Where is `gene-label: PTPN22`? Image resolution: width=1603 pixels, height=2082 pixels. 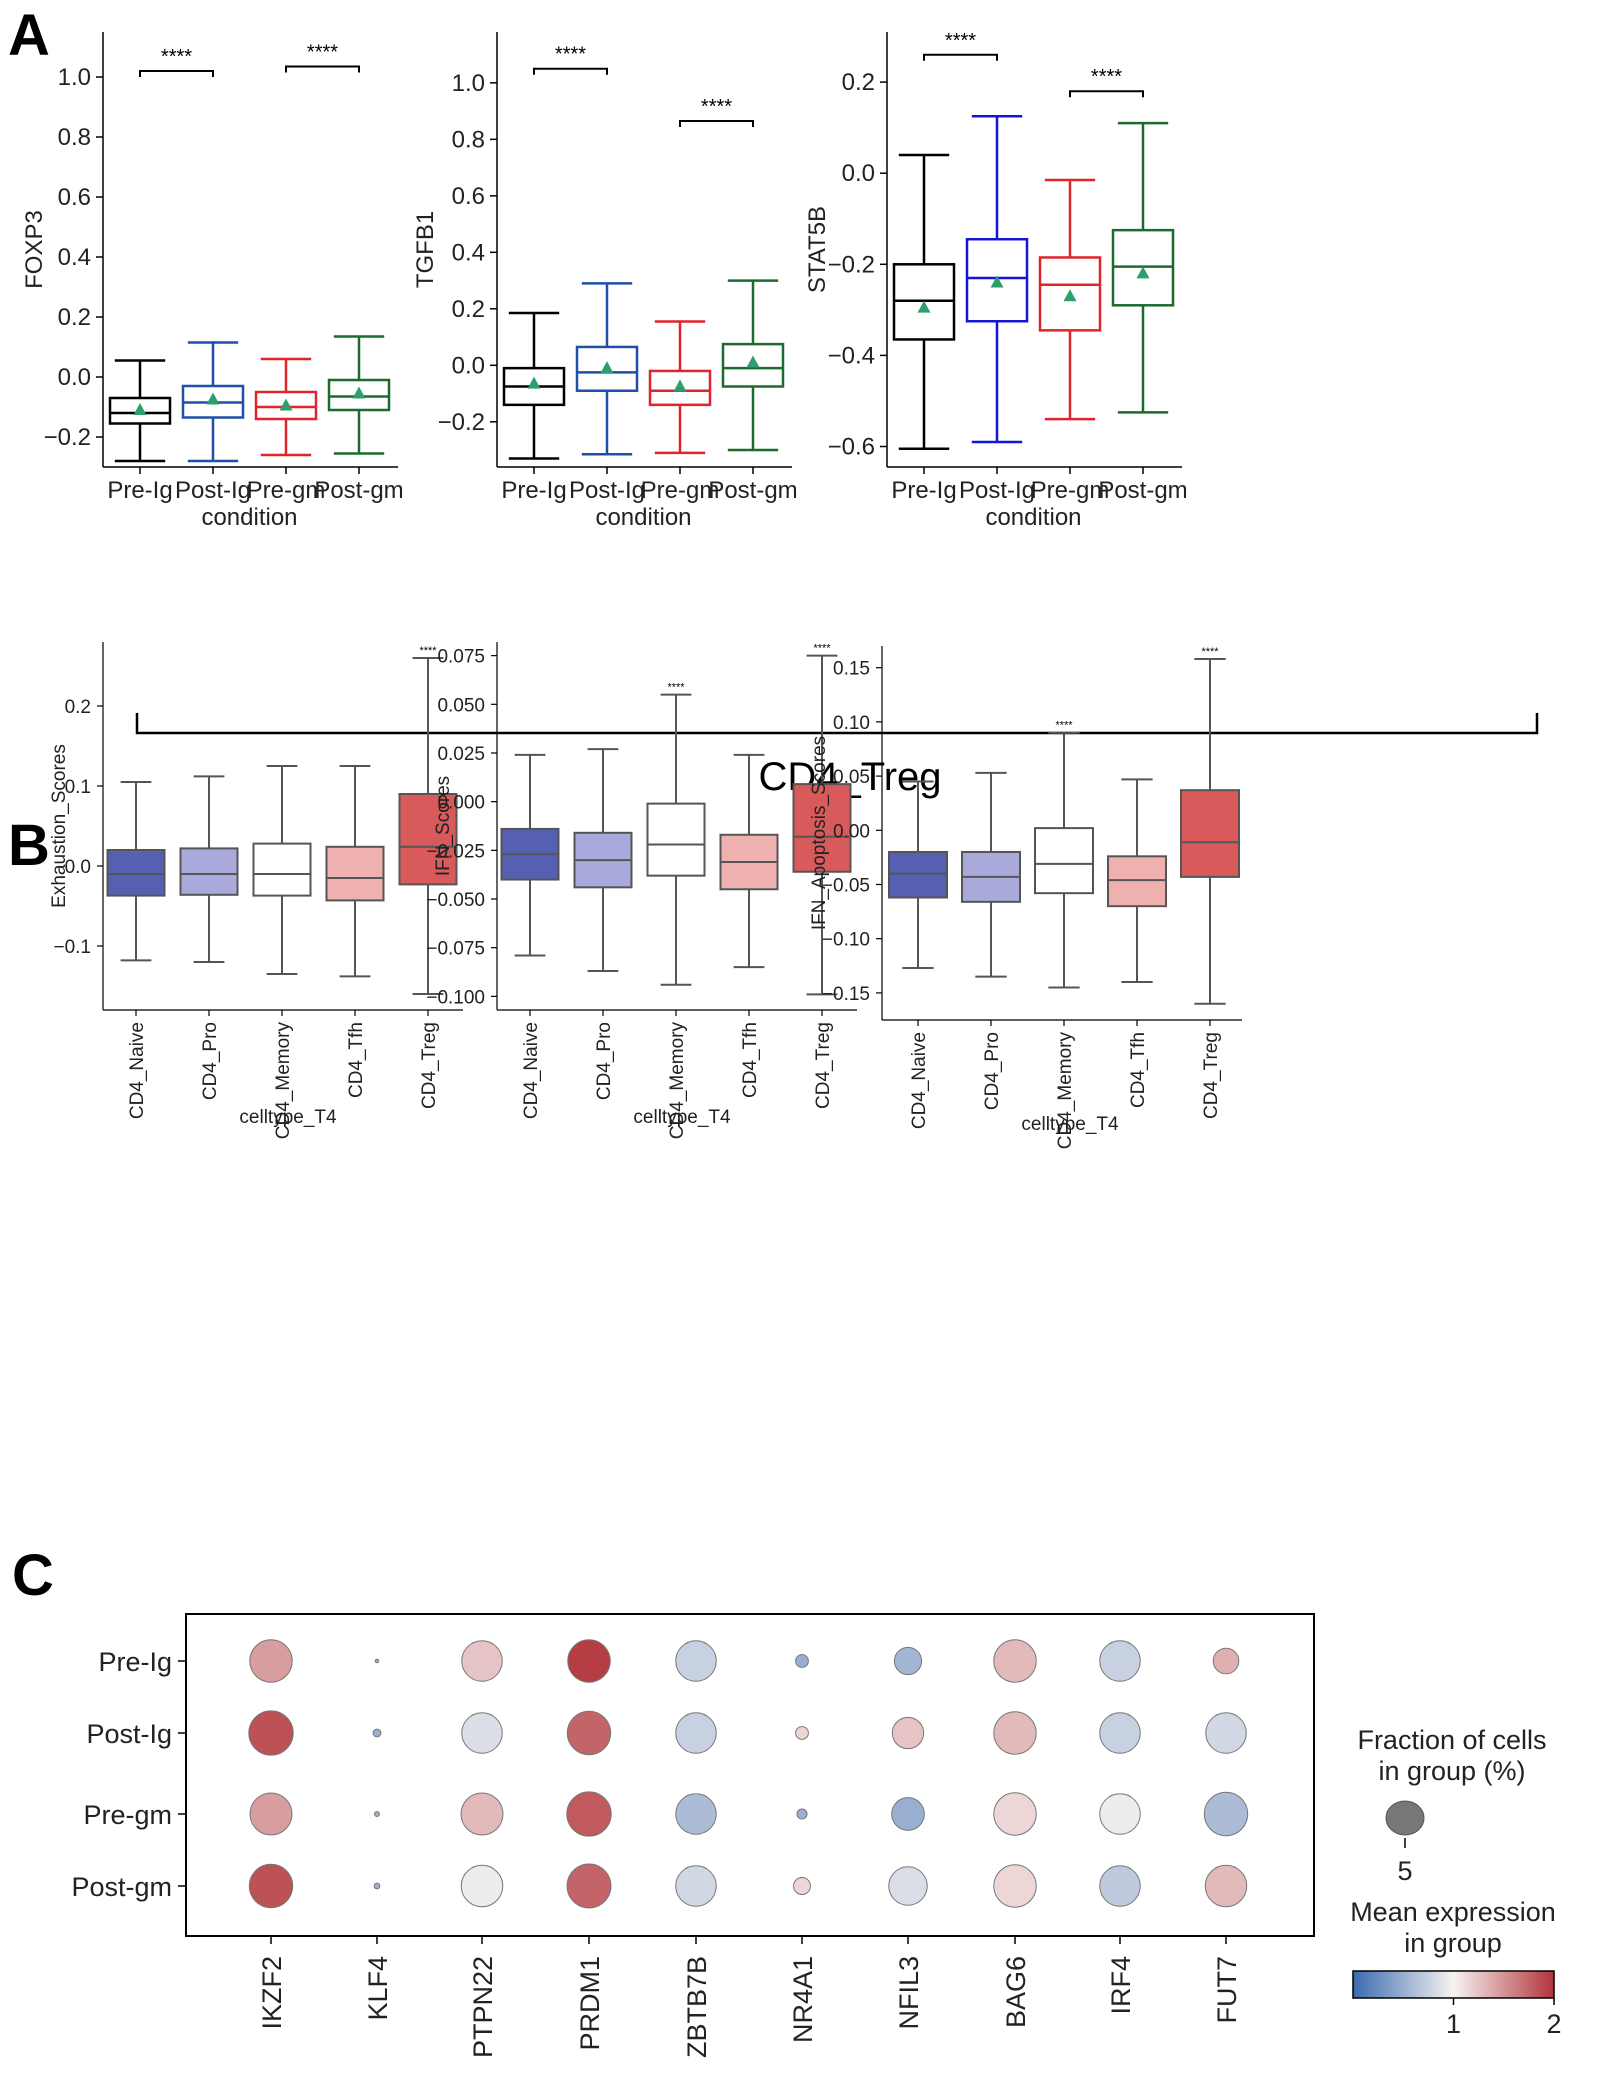
gene-label: PTPN22 is located at coordinates (483, 2007).